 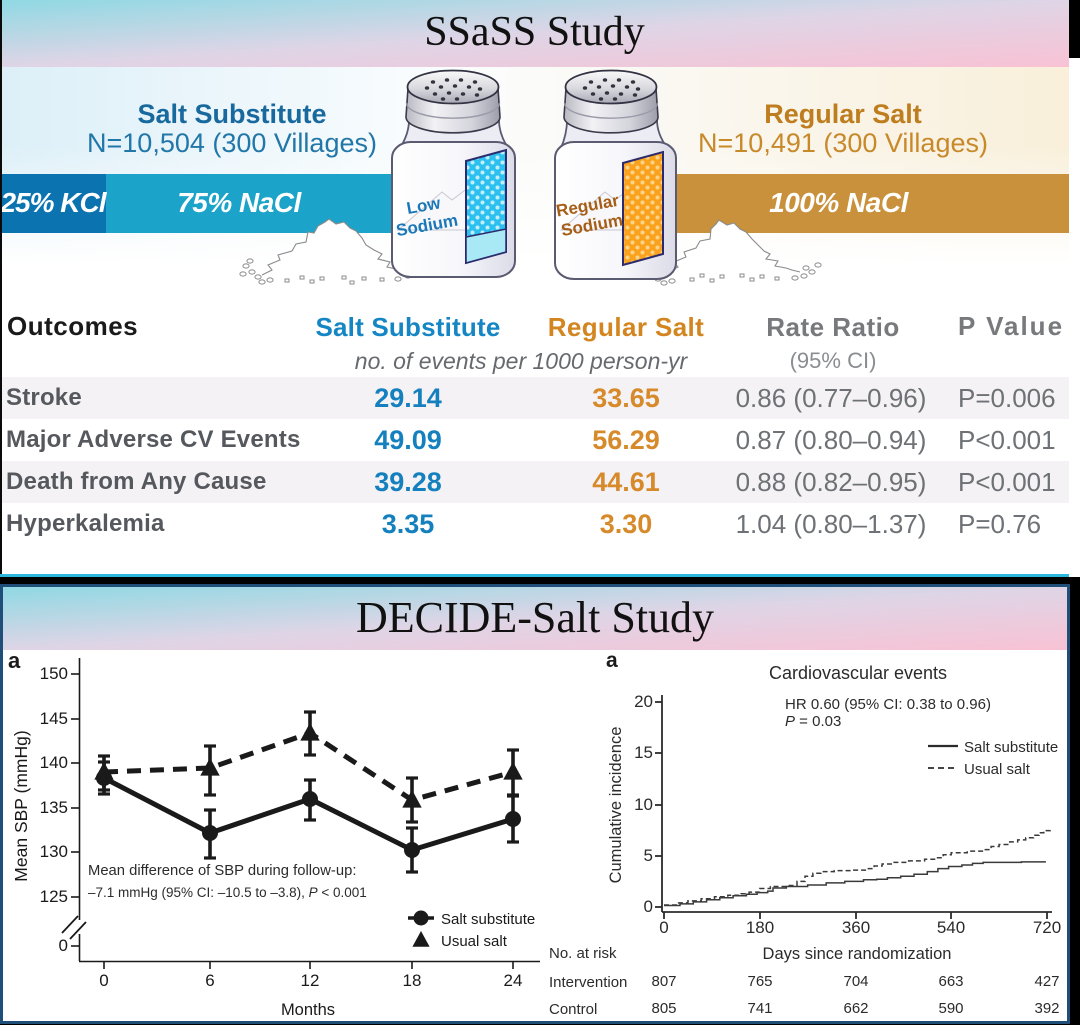 What do you see at coordinates (583, 953) in the screenshot?
I see `svg-text: No. at risk` at bounding box center [583, 953].